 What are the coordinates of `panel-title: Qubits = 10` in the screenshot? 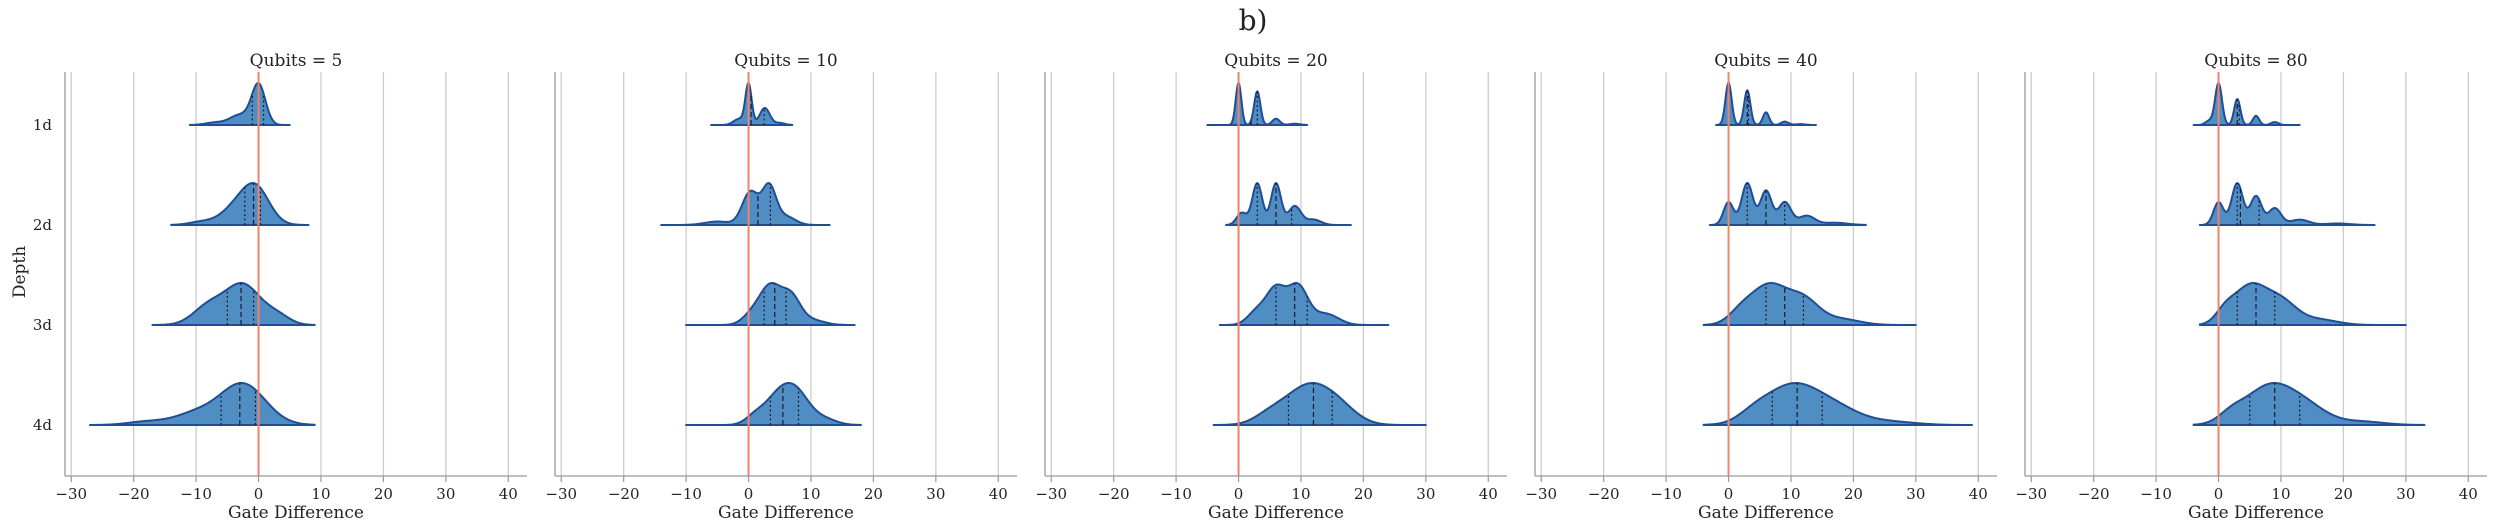 It's located at (785, 61).